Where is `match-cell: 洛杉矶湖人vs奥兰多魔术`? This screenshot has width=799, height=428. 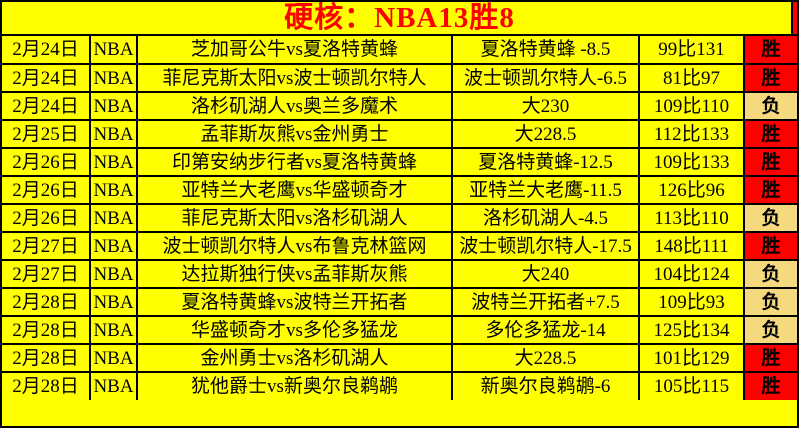
match-cell: 洛杉矶湖人vs奥兰多魔术 is located at coordinates (294, 106).